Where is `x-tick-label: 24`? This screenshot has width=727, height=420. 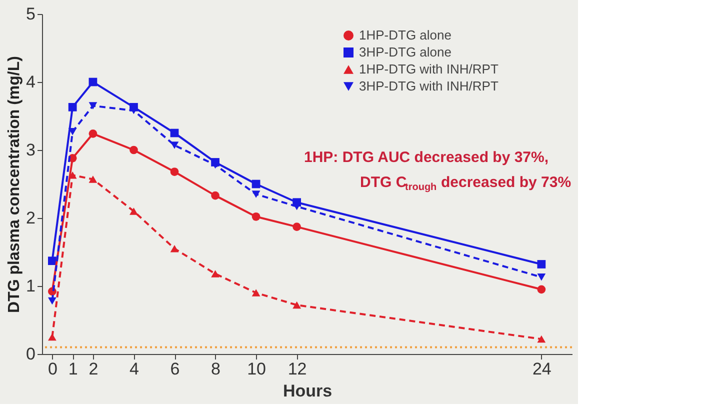
x-tick-label: 24 is located at coordinates (542, 369).